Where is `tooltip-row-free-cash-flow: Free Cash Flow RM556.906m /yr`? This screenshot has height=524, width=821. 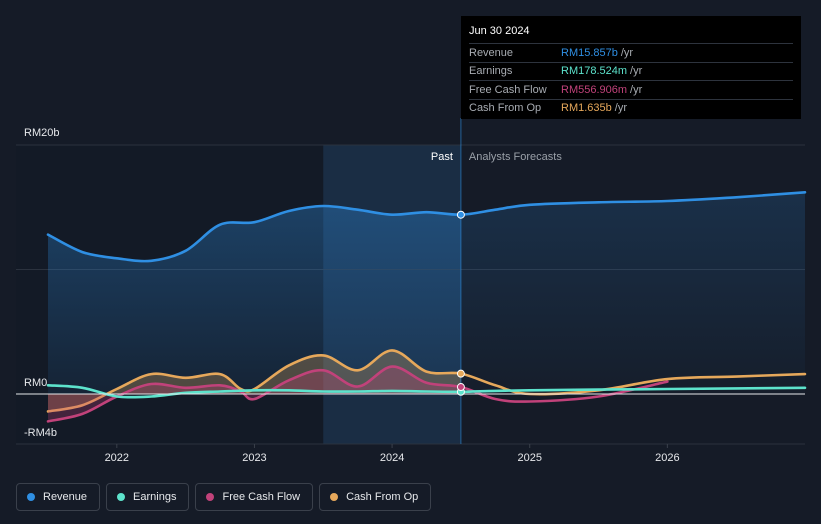 tooltip-row-free-cash-flow: Free Cash Flow RM556.906m /yr is located at coordinates (631, 89).